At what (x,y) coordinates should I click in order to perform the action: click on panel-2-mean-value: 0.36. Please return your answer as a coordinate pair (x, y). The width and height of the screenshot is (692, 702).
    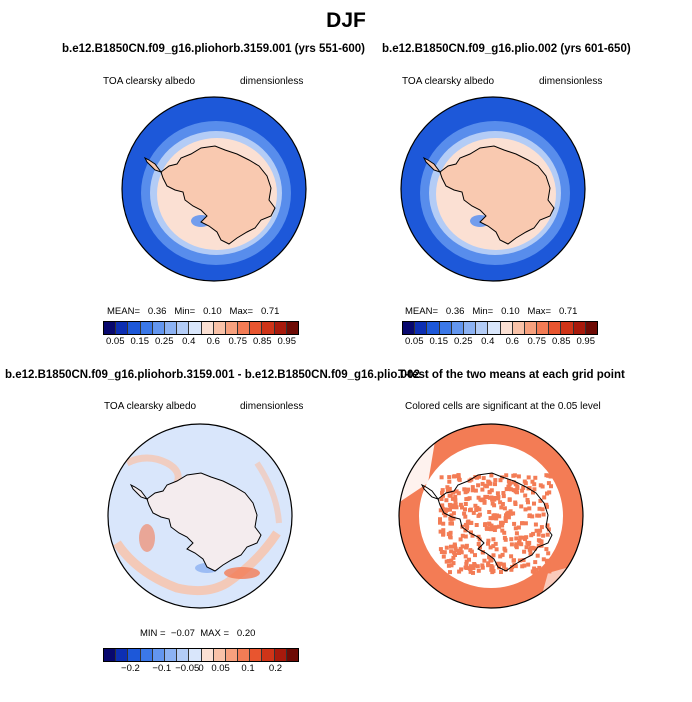
    Looking at the image, I should click on (455, 311).